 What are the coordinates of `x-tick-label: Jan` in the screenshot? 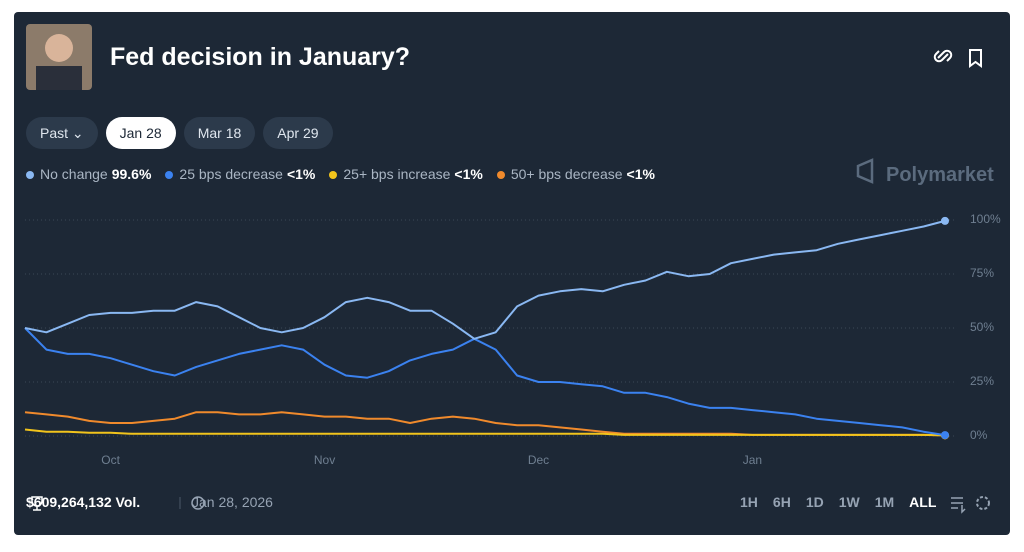 It's located at (752, 460).